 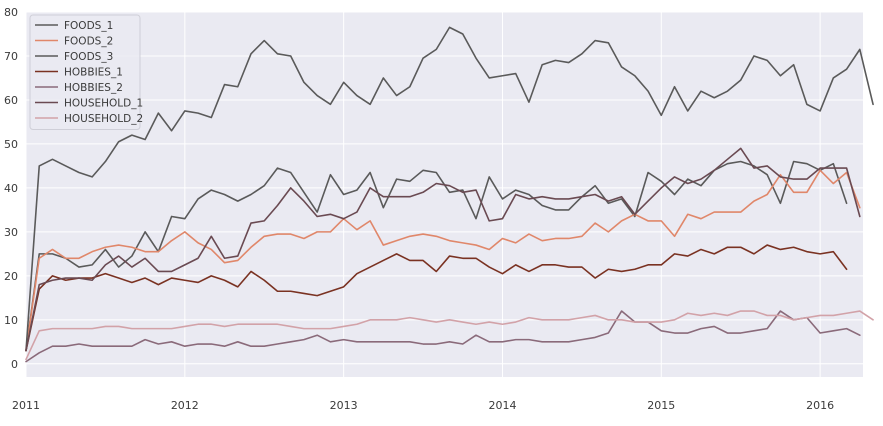 I want to click on legend-box, so click(x=85, y=72).